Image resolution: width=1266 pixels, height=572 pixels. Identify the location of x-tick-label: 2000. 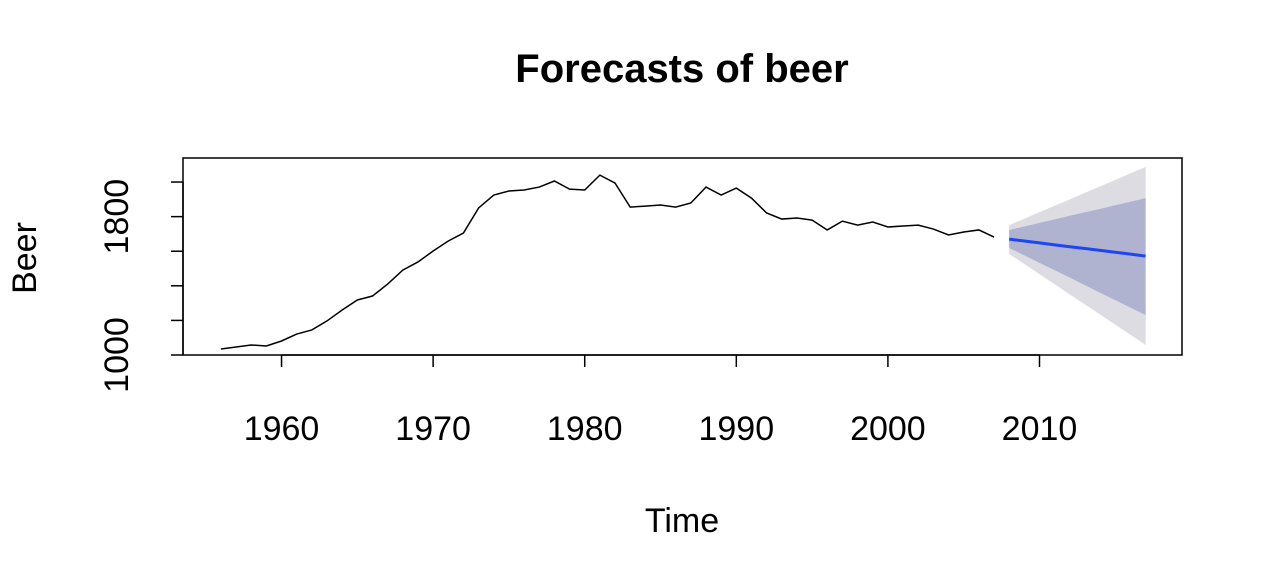
(888, 429).